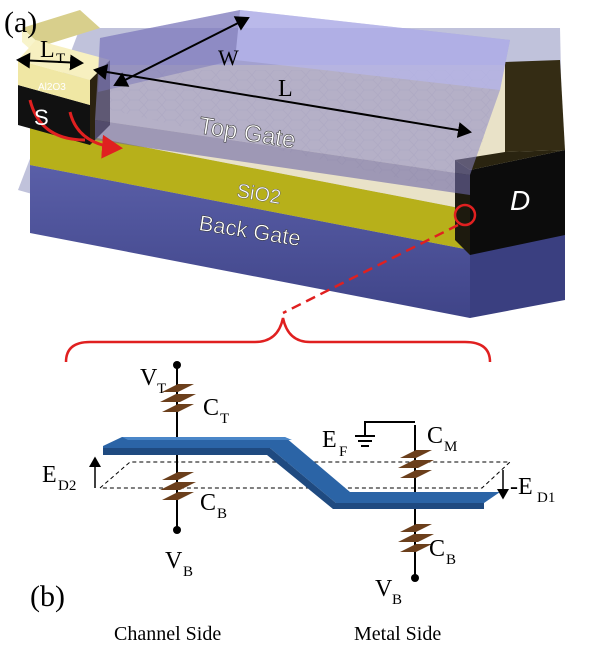  I want to click on l-arrow, so click(282, 101).